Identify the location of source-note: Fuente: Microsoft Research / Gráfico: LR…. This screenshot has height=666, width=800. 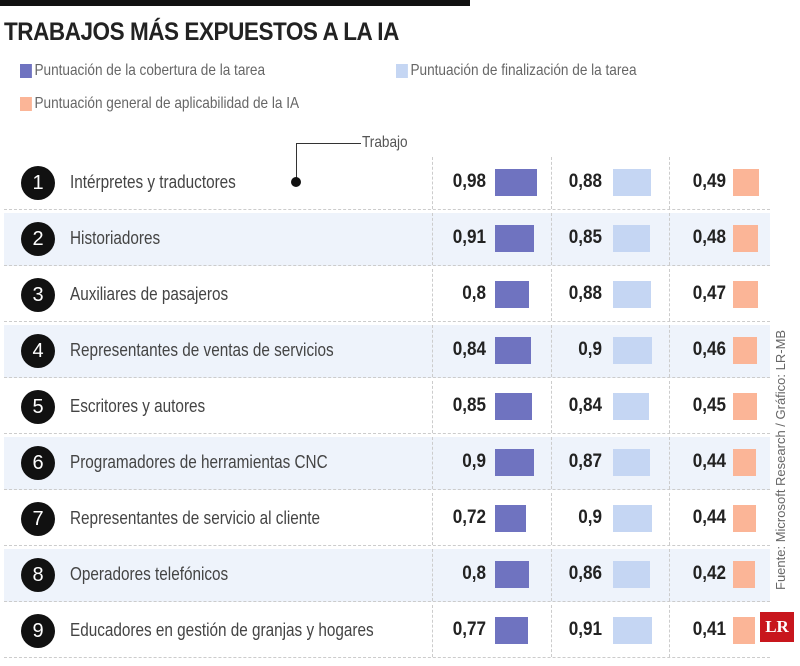
(780, 459).